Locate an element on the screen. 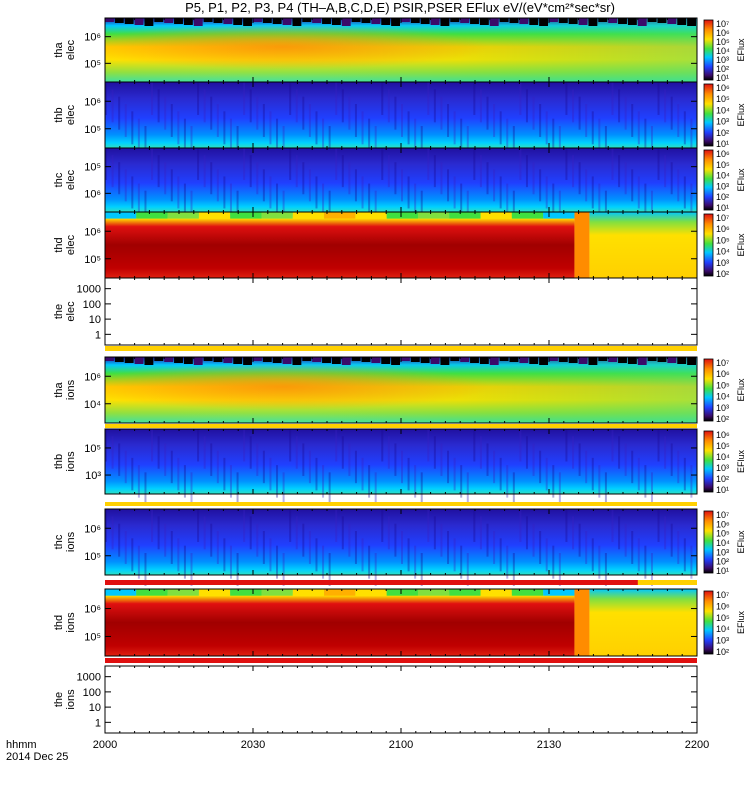 The width and height of the screenshot is (750, 800). panel-label-species: ions is located at coordinates (71, 541).